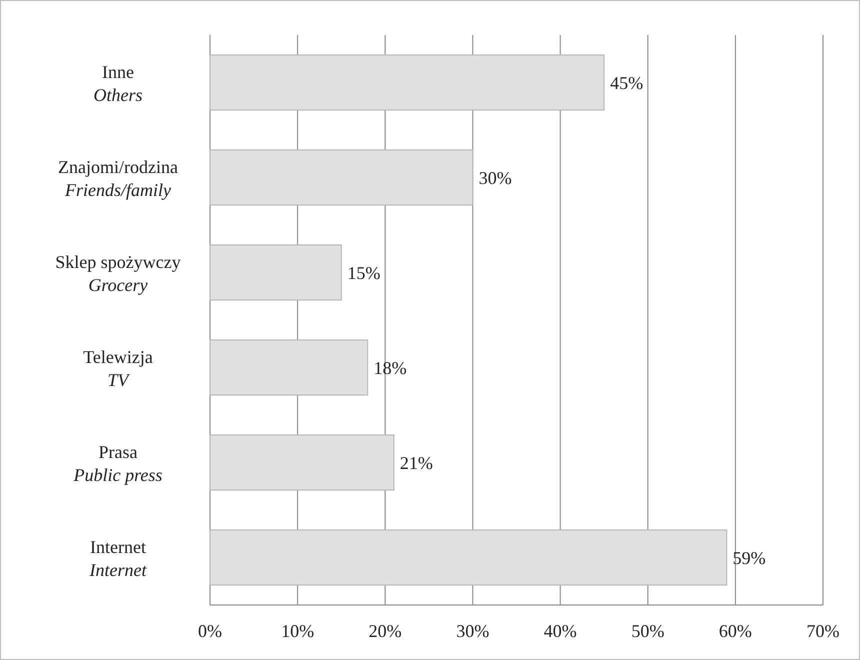 This screenshot has width=860, height=660. What do you see at coordinates (390, 368) in the screenshot?
I see `data-label: 18%` at bounding box center [390, 368].